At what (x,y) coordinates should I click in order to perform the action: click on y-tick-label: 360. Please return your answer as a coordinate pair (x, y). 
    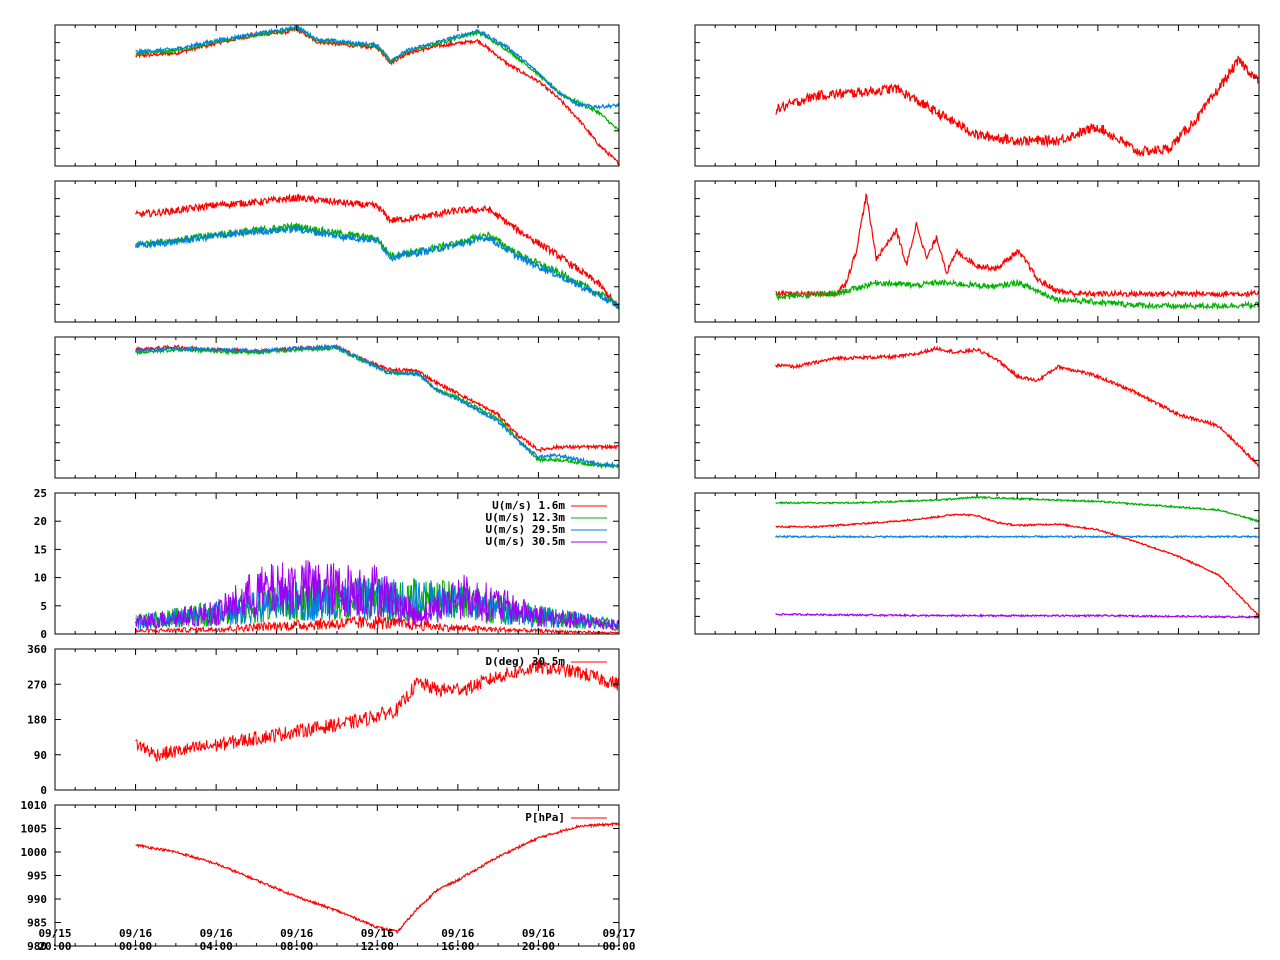
    Looking at the image, I should click on (37, 649).